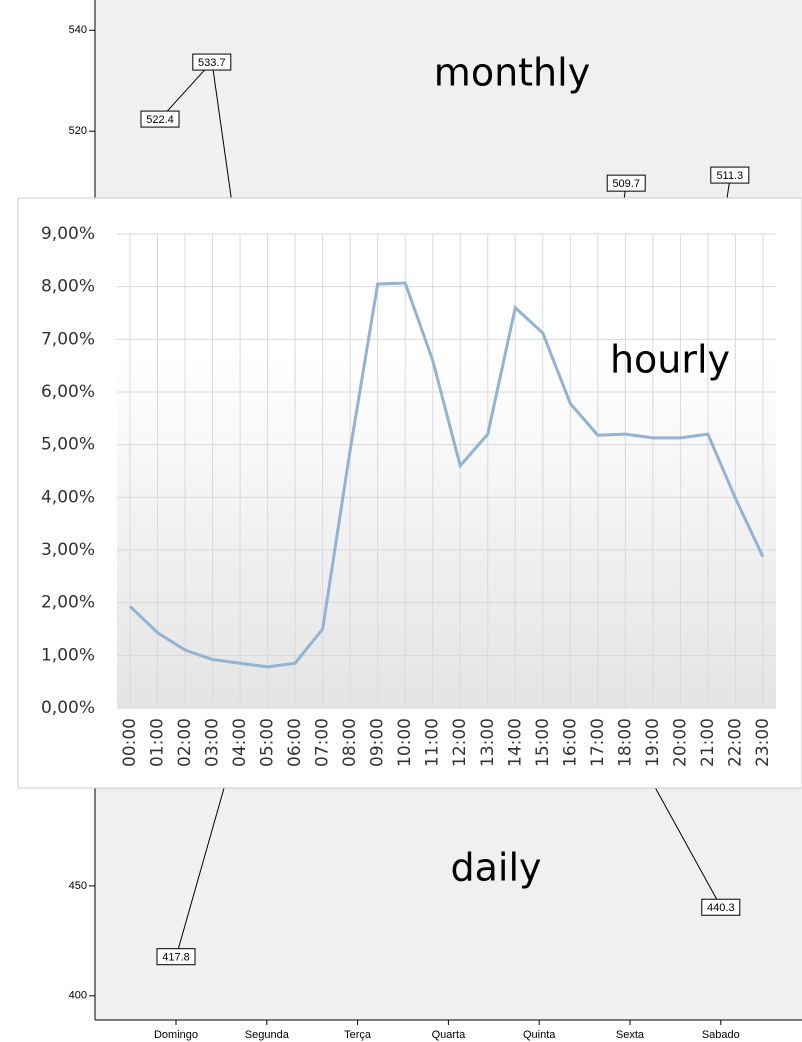 The height and width of the screenshot is (1042, 802). I want to click on y-tick-label: 540, so click(78, 30).